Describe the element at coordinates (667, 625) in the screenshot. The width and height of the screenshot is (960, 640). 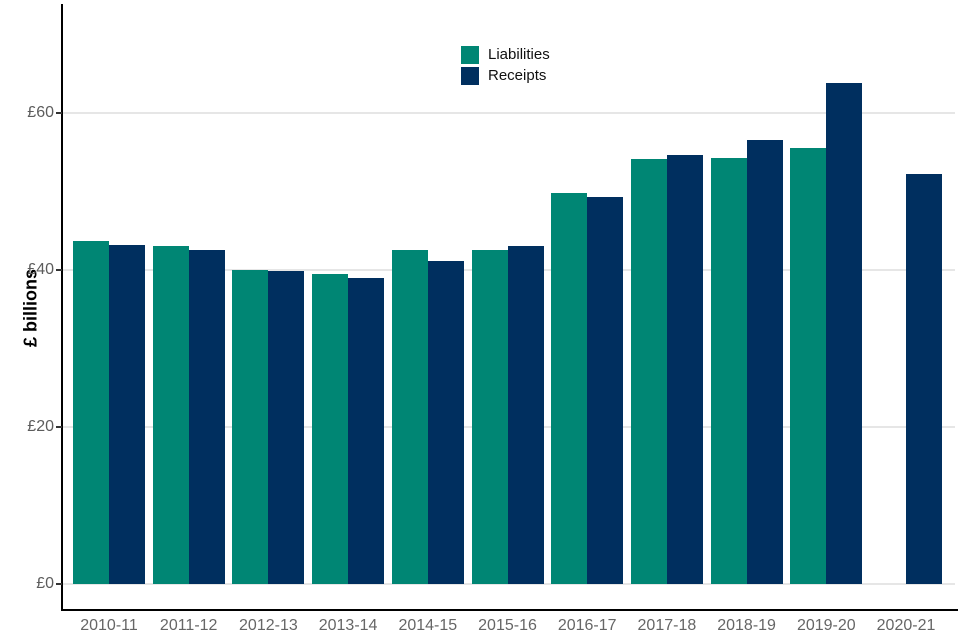
I see `x-tick-label: 2017-18` at that location.